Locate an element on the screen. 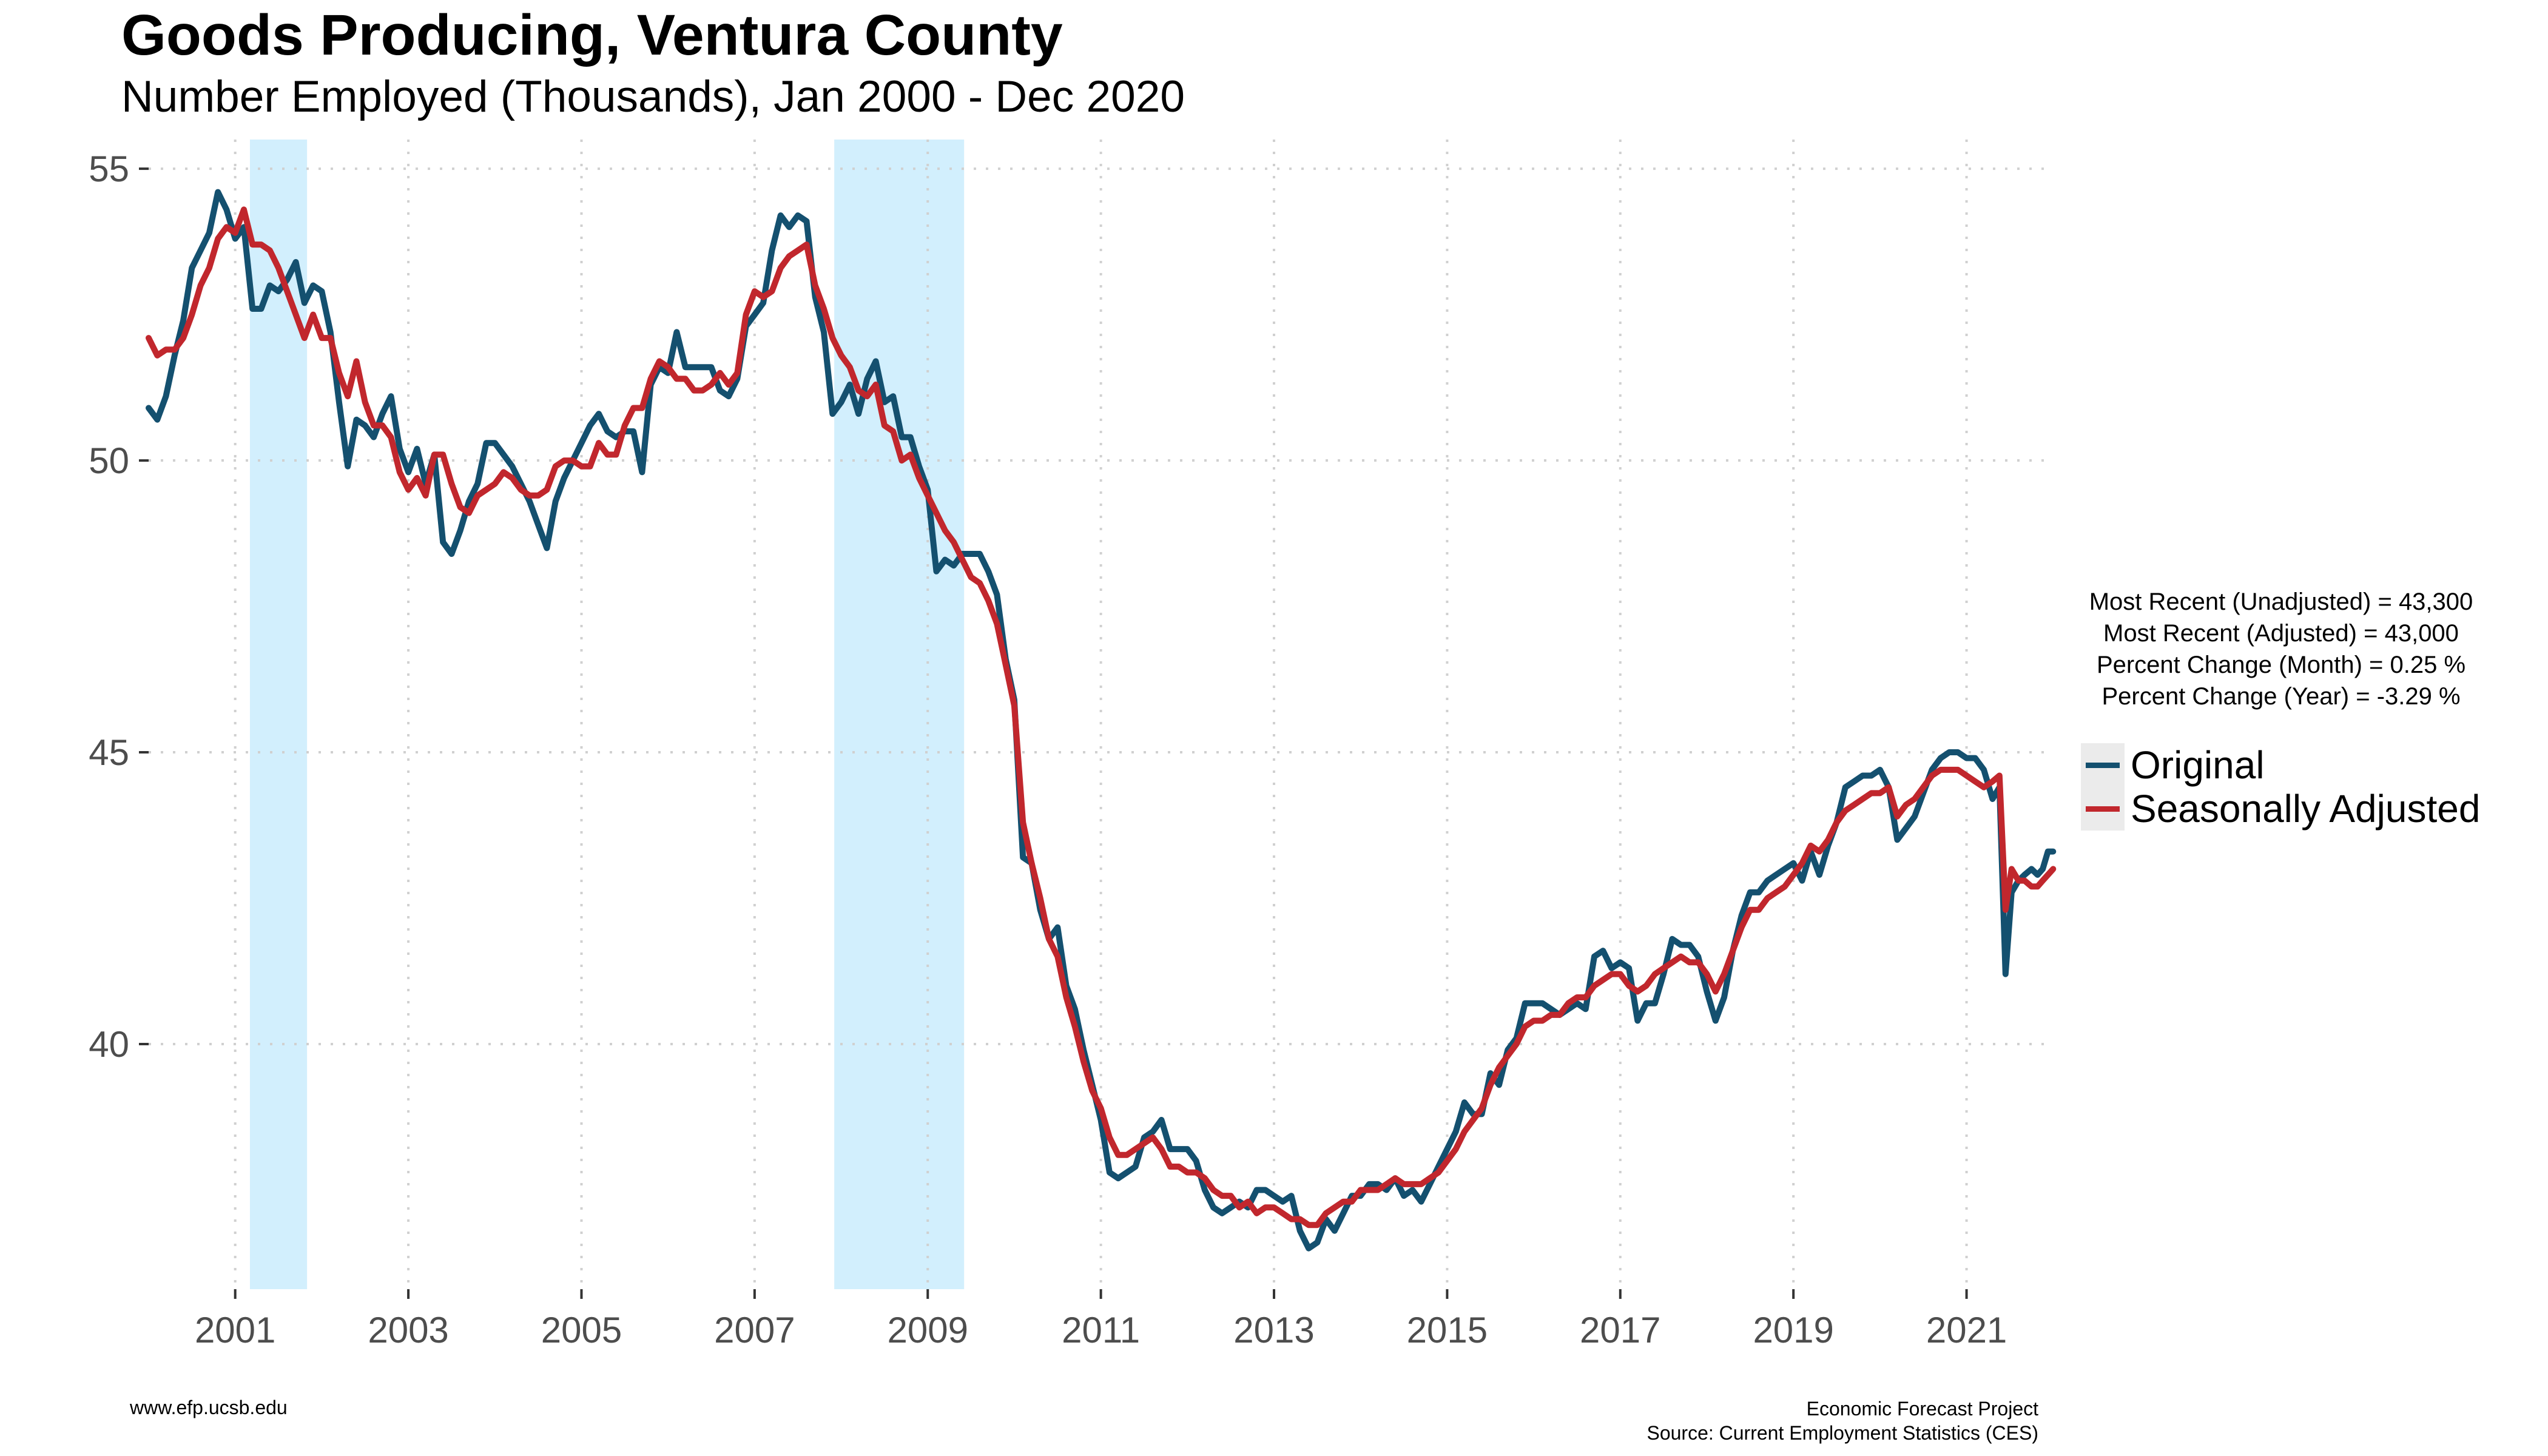 The image size is (2548, 1456). footer-url: www.efp.ucsb.edu is located at coordinates (209, 1408).